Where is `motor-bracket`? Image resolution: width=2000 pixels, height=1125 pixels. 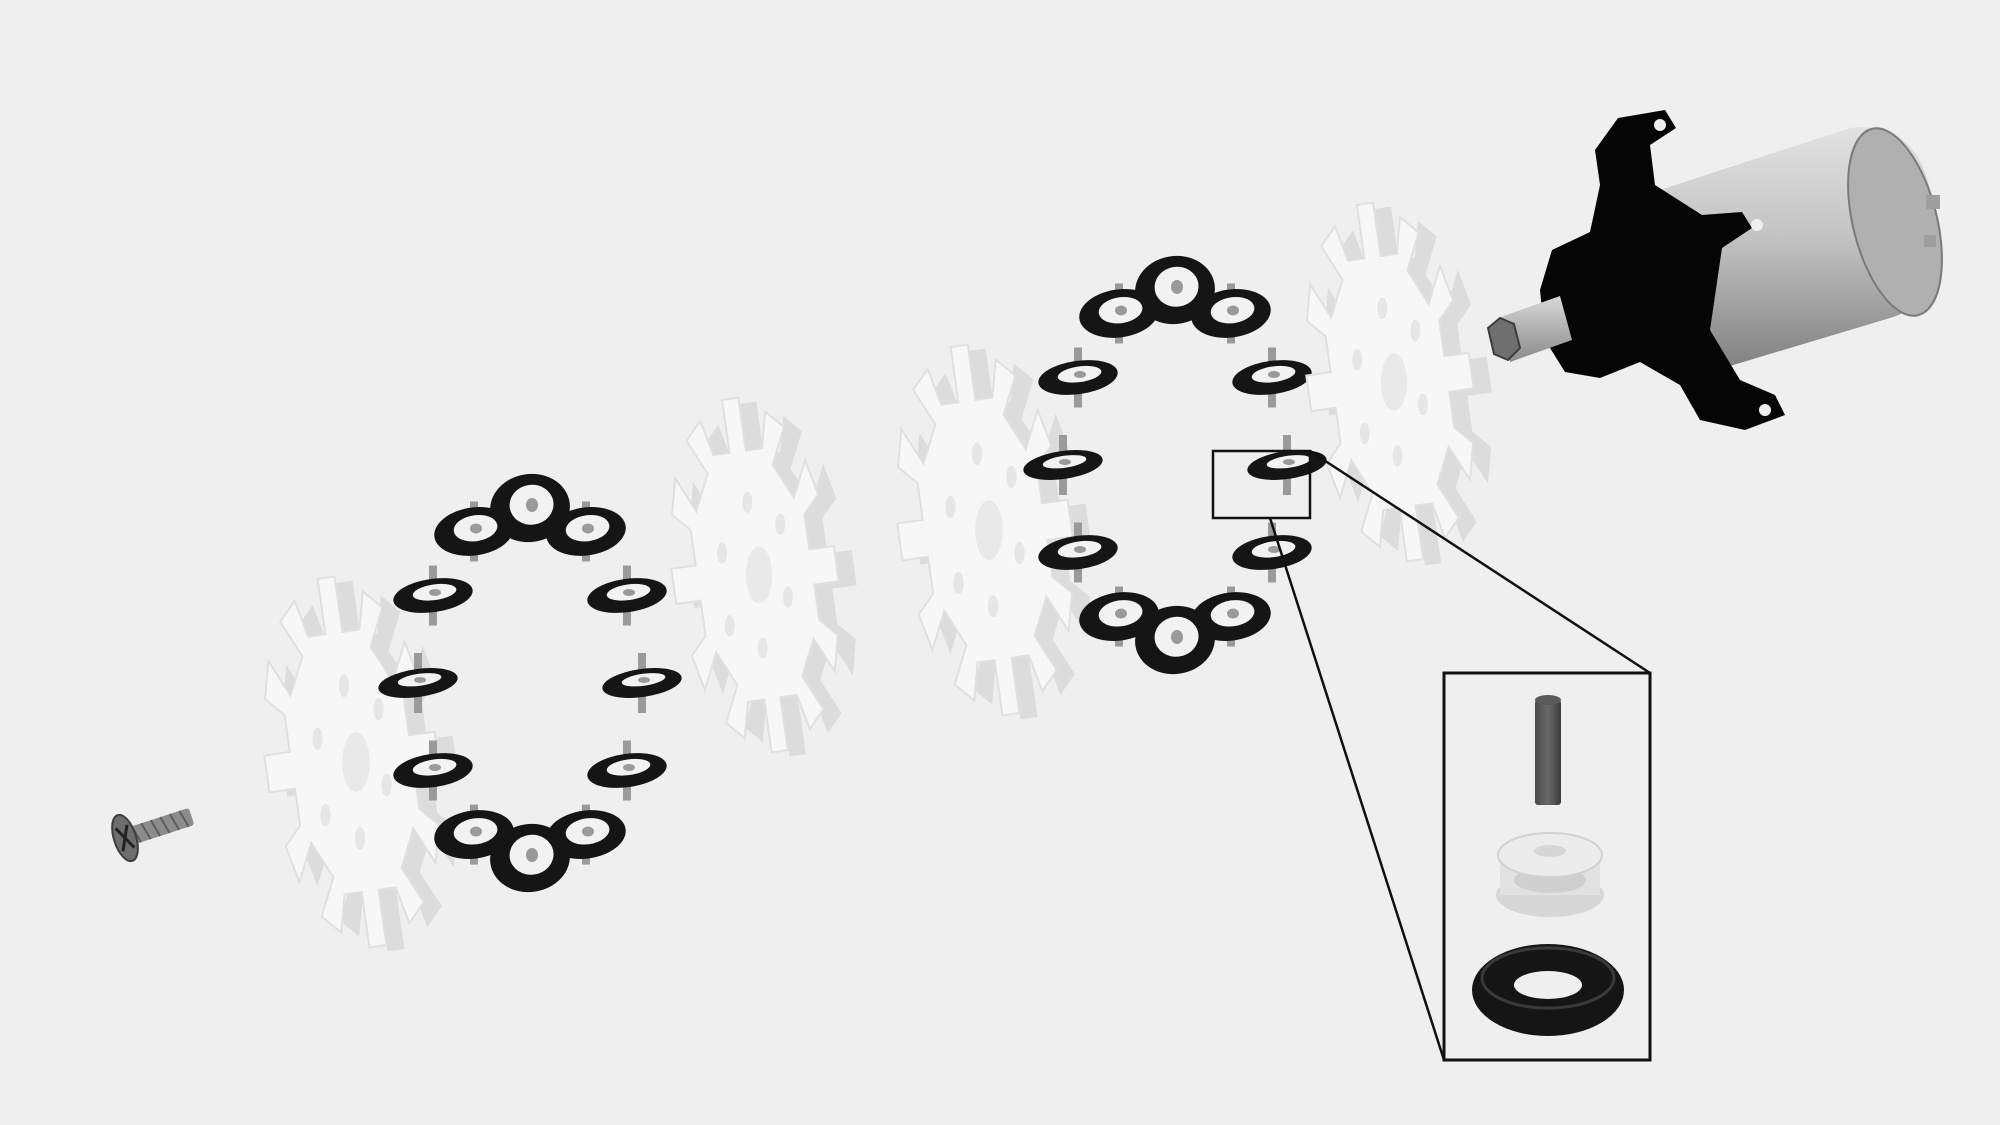
motor-bracket is located at coordinates (1662, 270).